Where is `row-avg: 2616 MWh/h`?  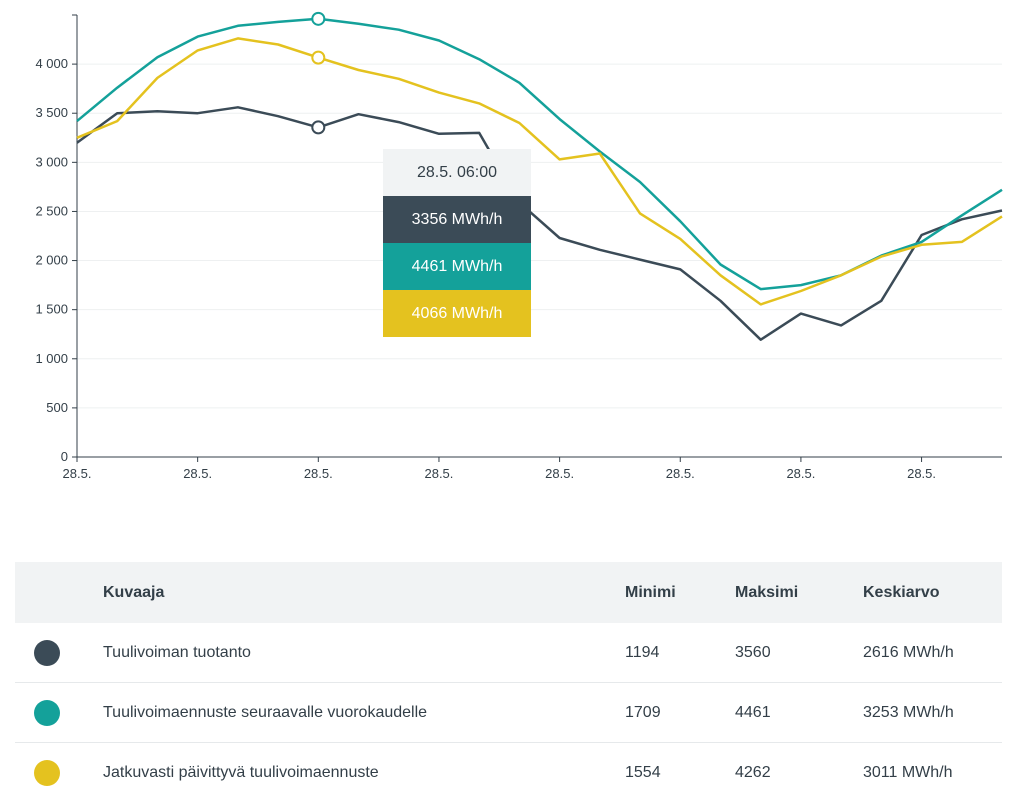
row-avg: 2616 MWh/h is located at coordinates (932, 653).